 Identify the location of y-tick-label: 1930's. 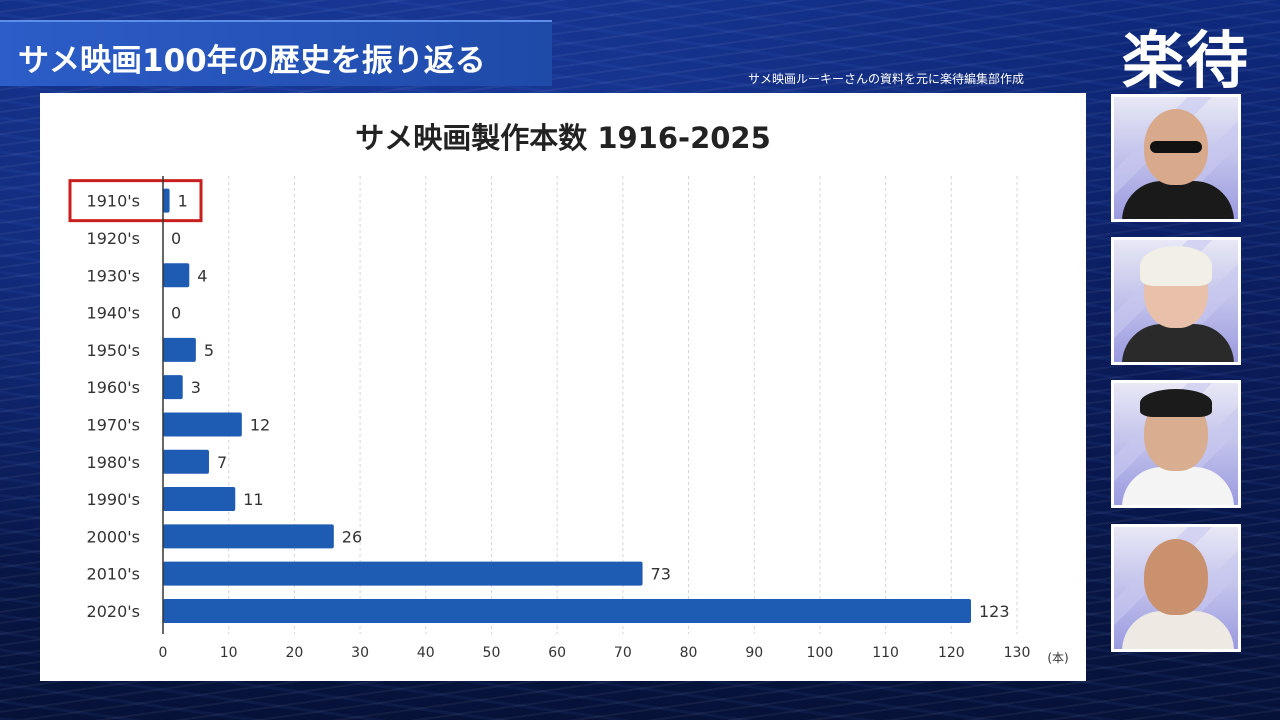
(113, 275).